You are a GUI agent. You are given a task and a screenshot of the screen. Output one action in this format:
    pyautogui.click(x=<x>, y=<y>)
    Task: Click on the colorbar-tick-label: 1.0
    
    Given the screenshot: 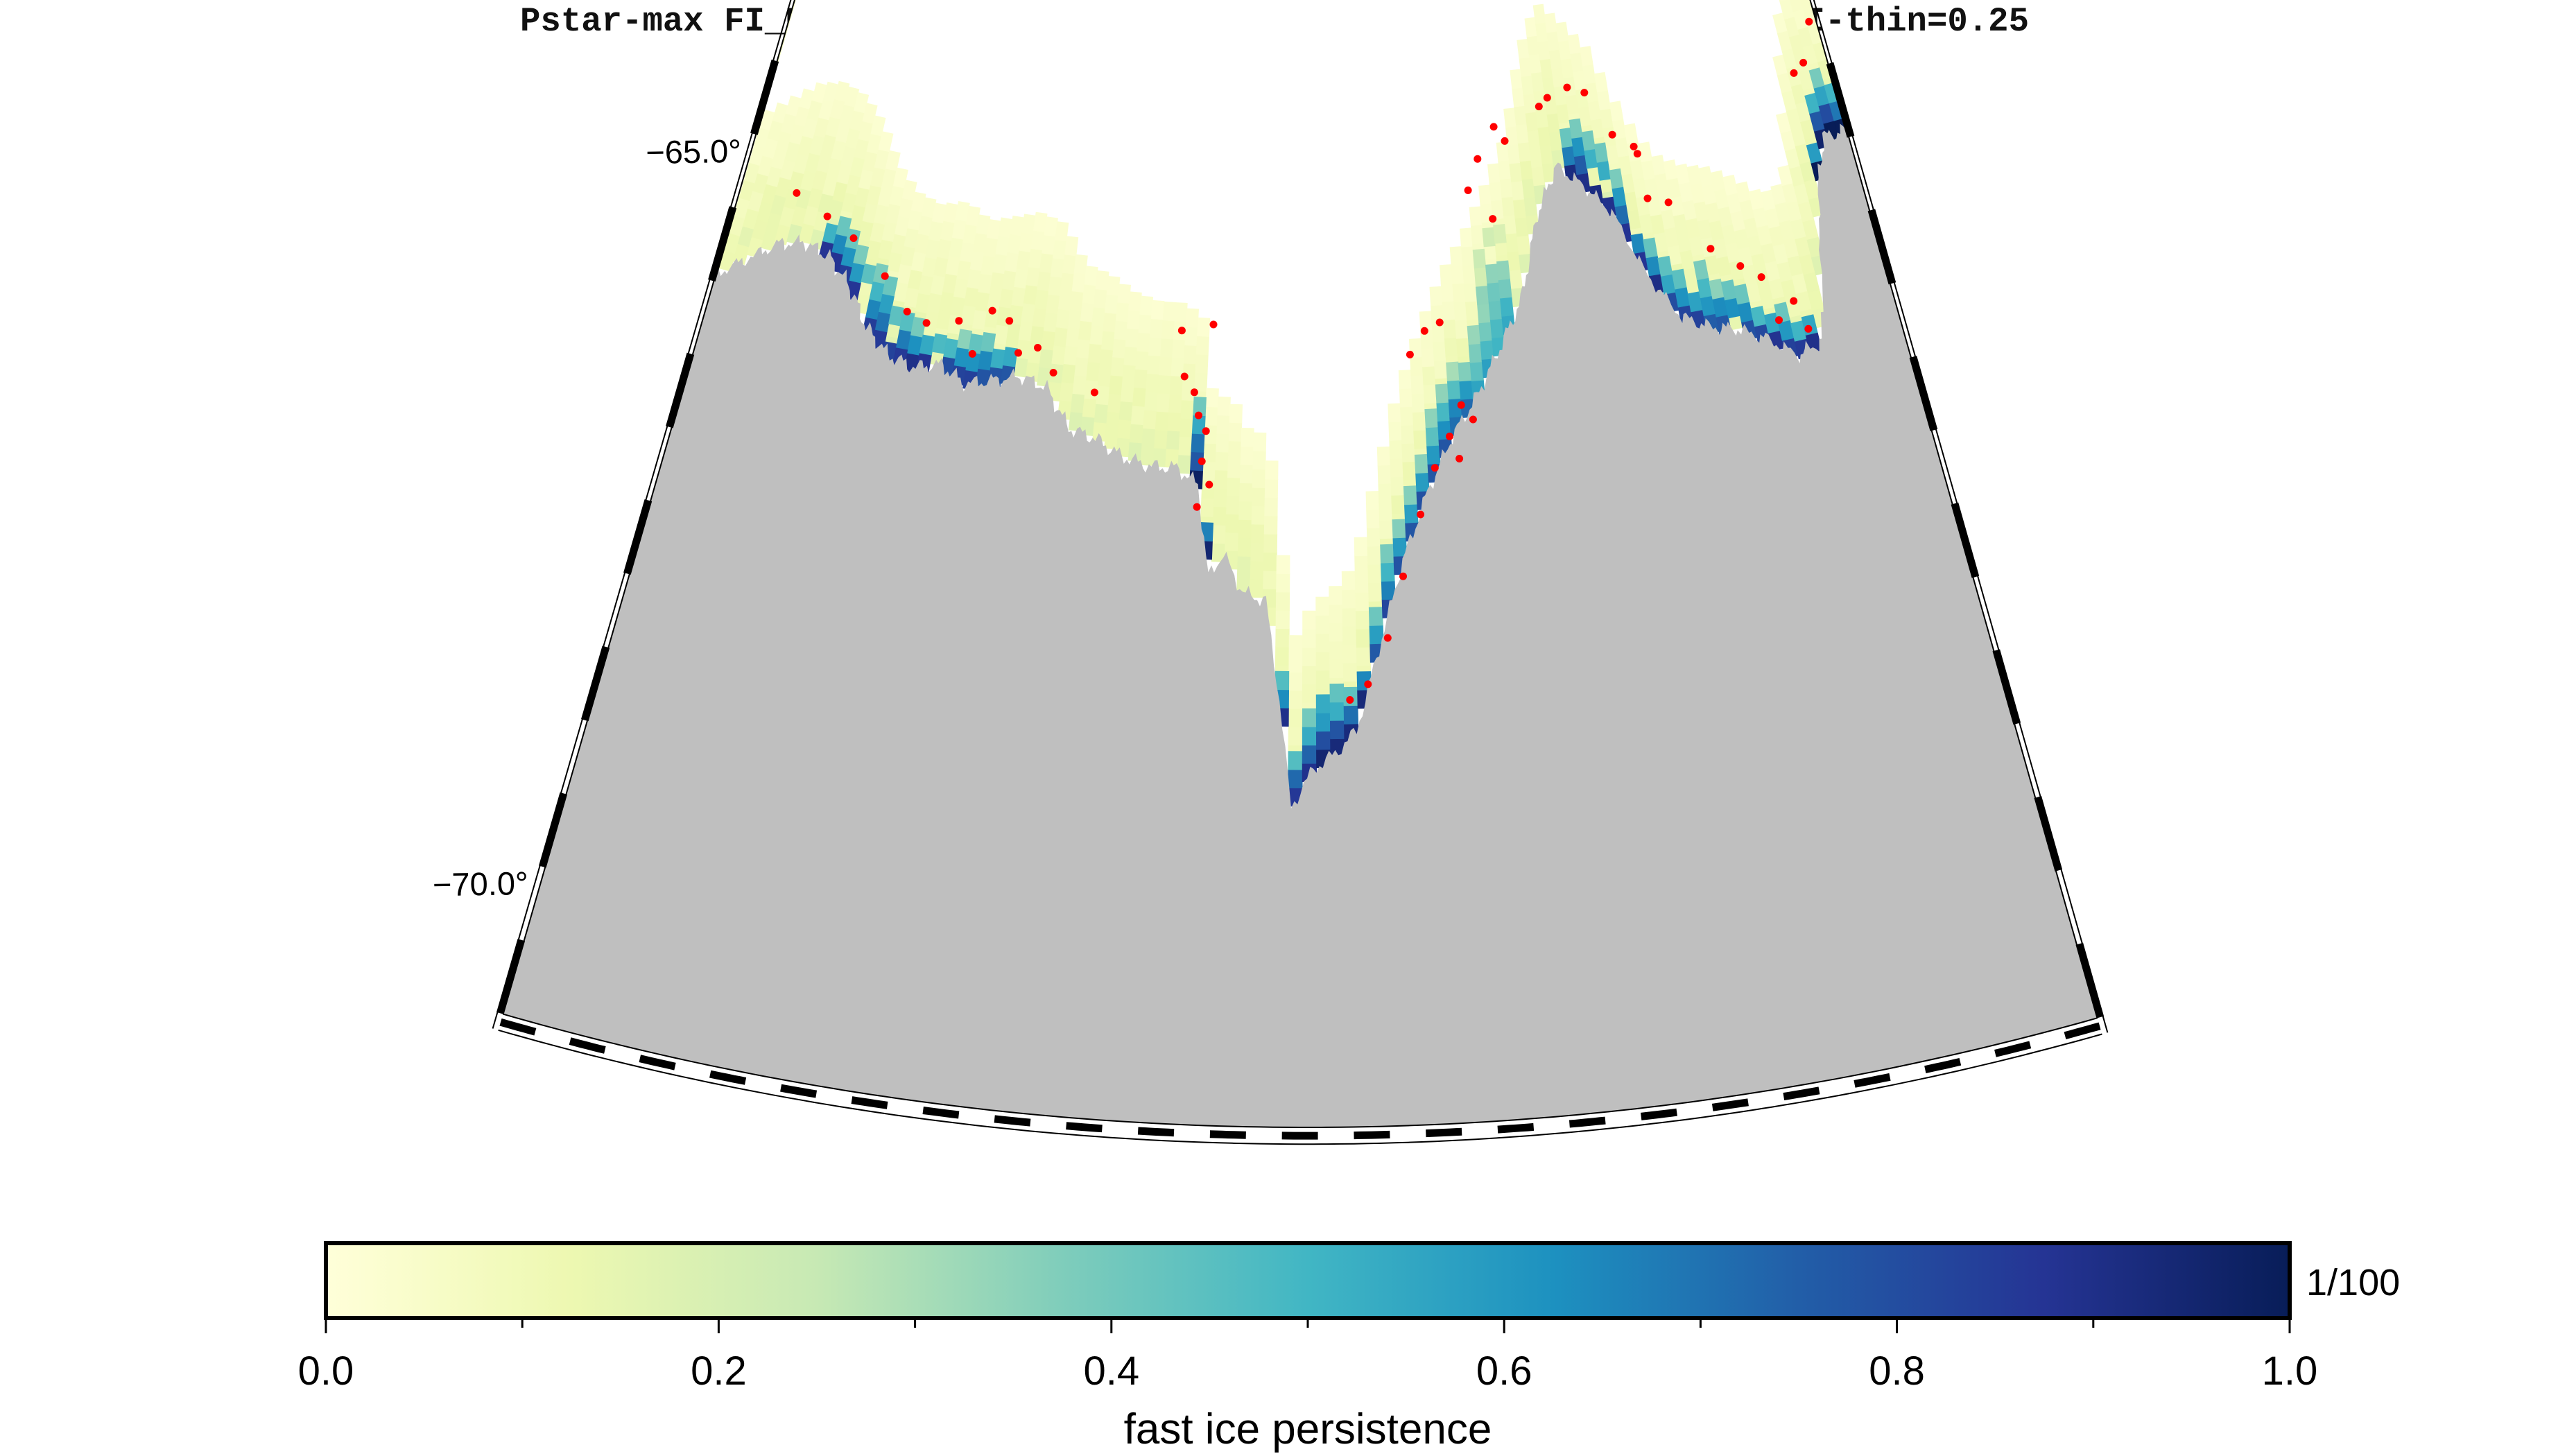 What is the action you would take?
    pyautogui.click(x=2290, y=1371)
    